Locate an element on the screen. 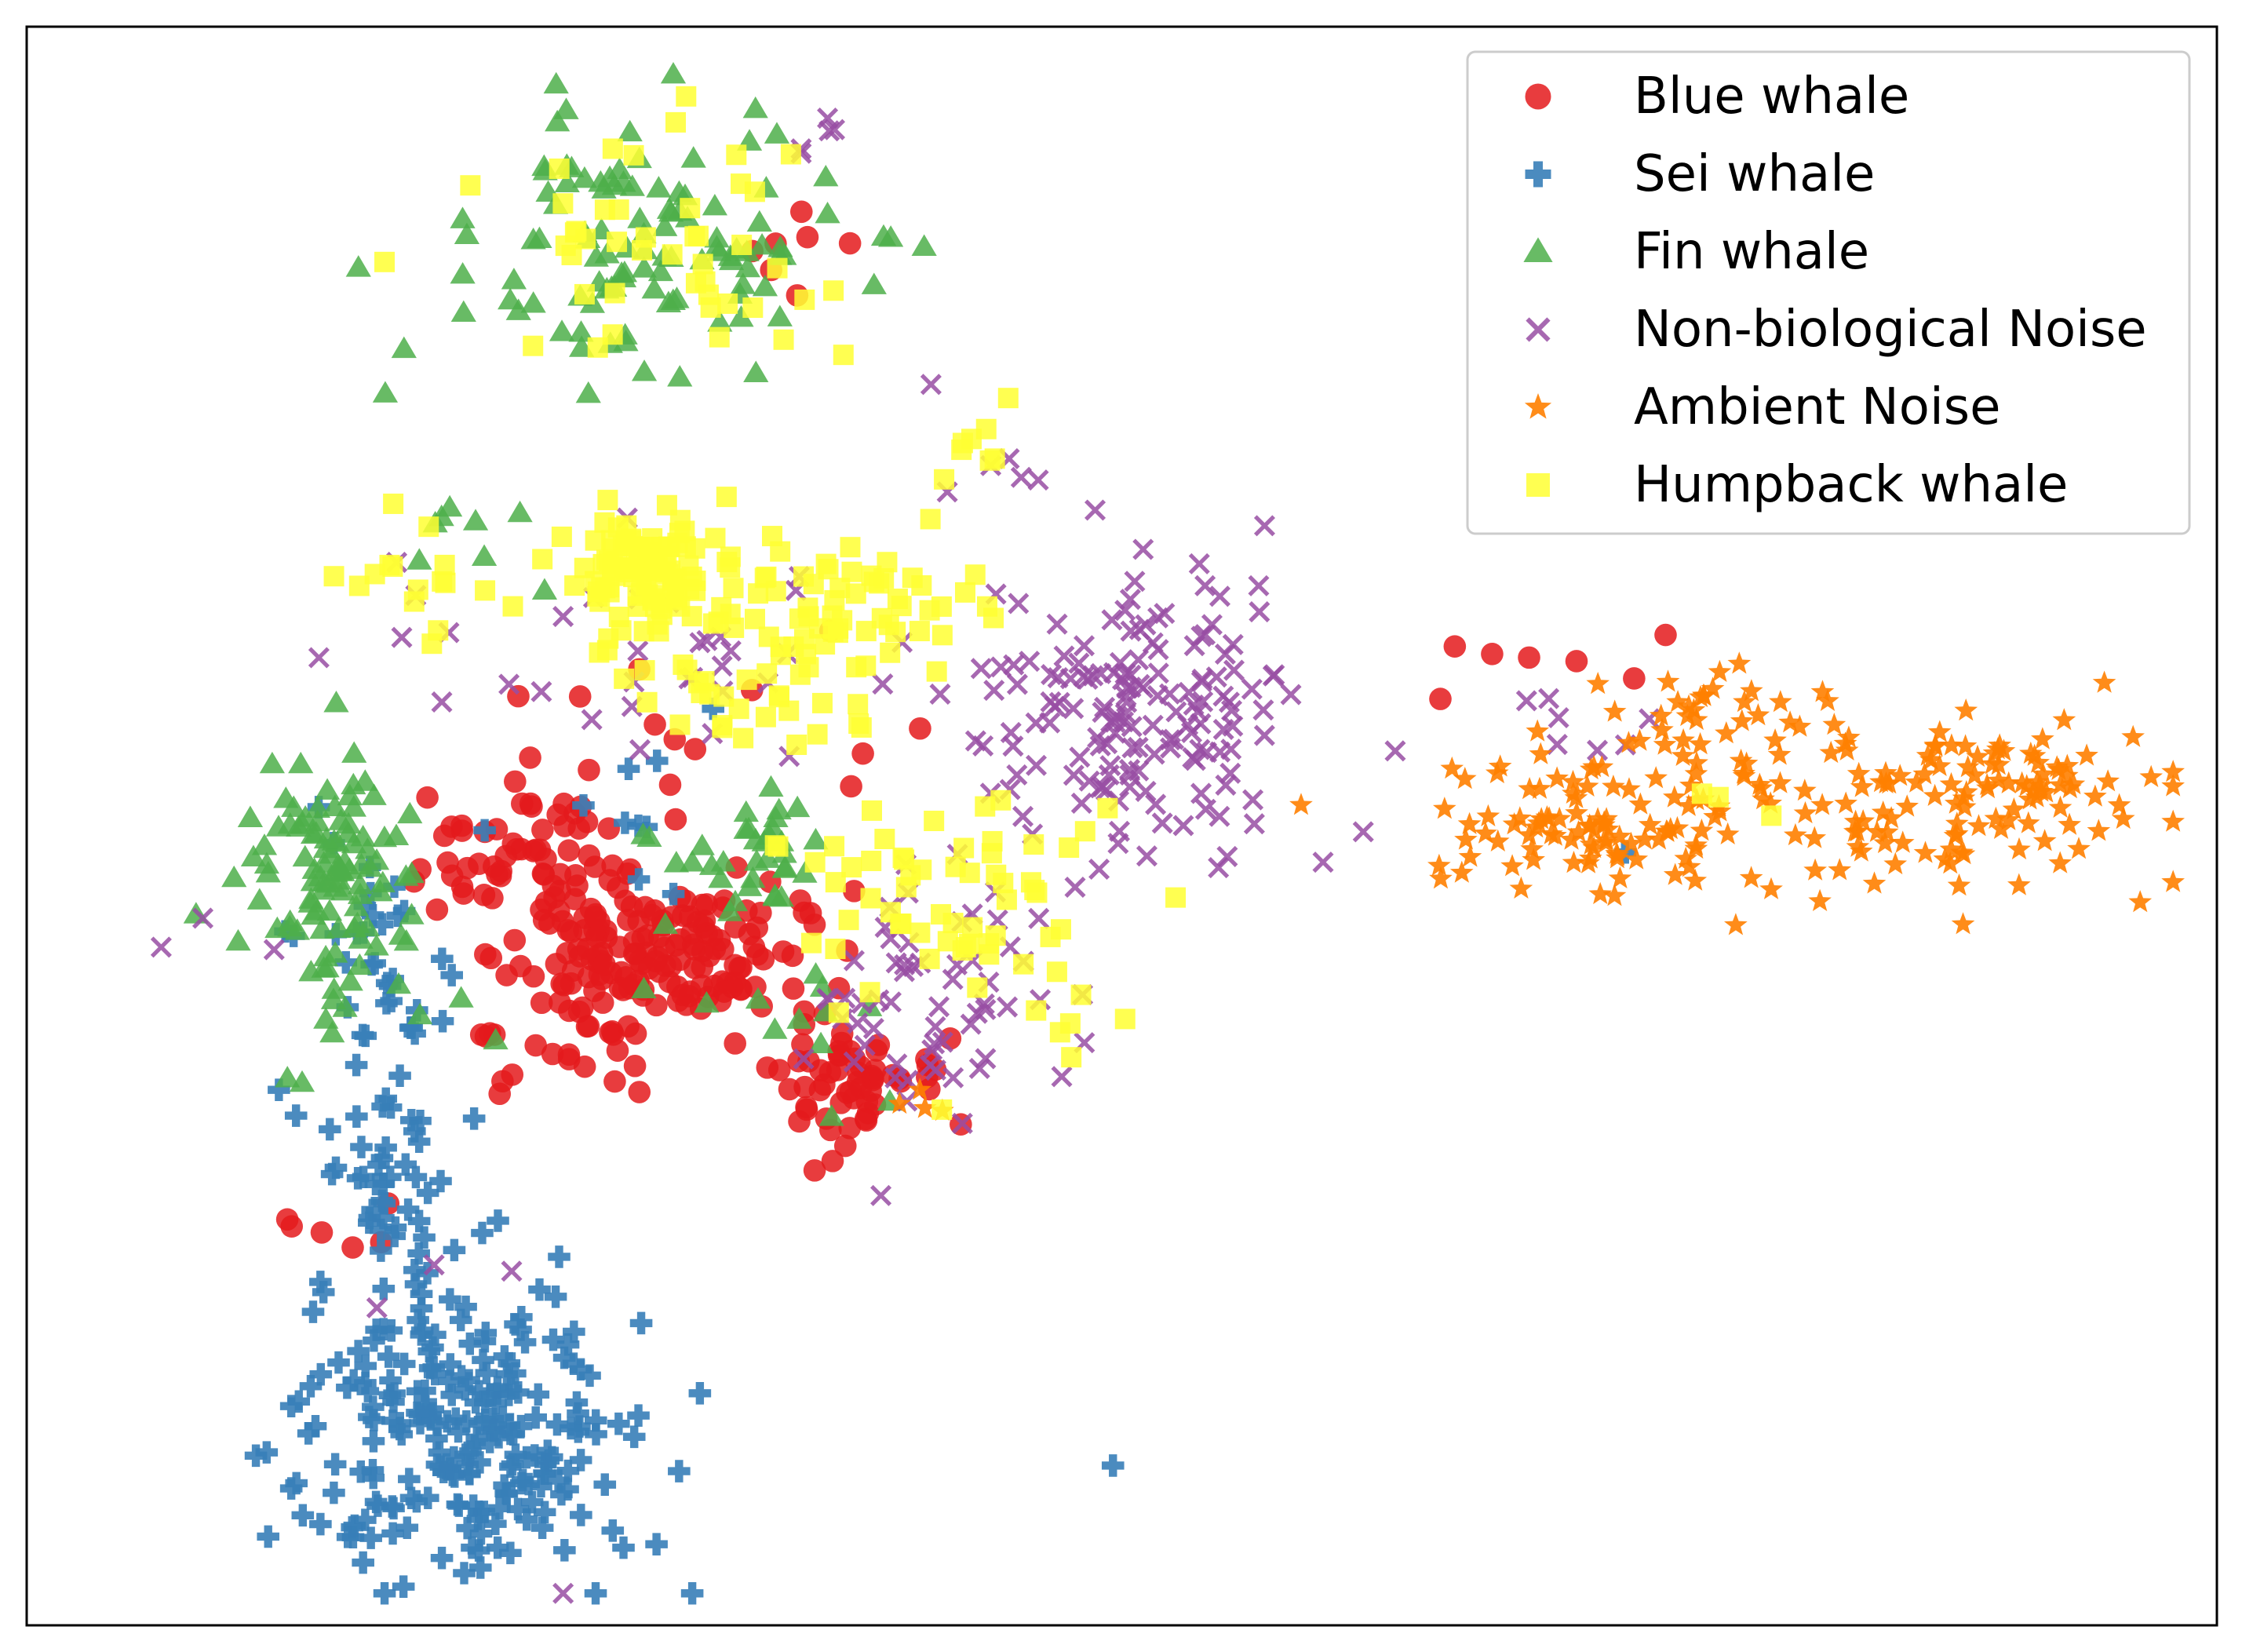 This screenshot has height=1652, width=2242. legend-entry-non-biological-noise: Non-biological Noise is located at coordinates (1836, 330).